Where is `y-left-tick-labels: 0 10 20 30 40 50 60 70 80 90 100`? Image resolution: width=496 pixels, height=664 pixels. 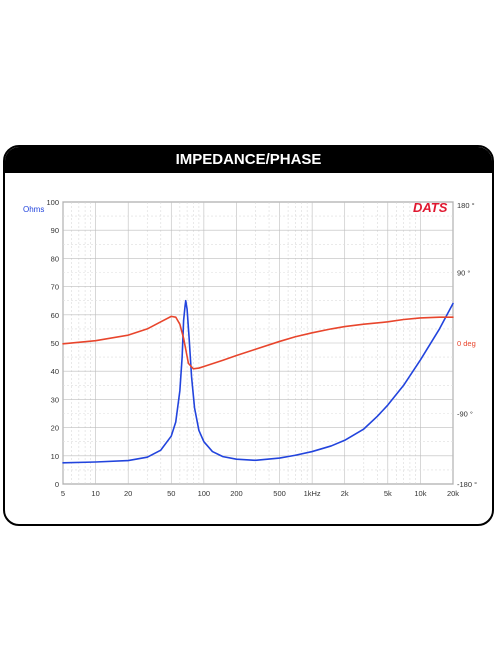 y-left-tick-labels: 0 10 20 30 40 50 60 70 80 90 100 is located at coordinates (52, 343).